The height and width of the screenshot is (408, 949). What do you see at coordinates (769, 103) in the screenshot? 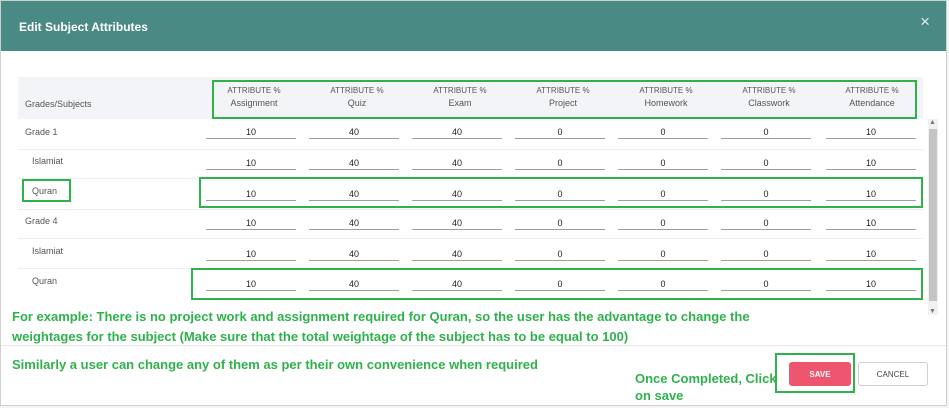
I see `column-header-name: Classwork` at bounding box center [769, 103].